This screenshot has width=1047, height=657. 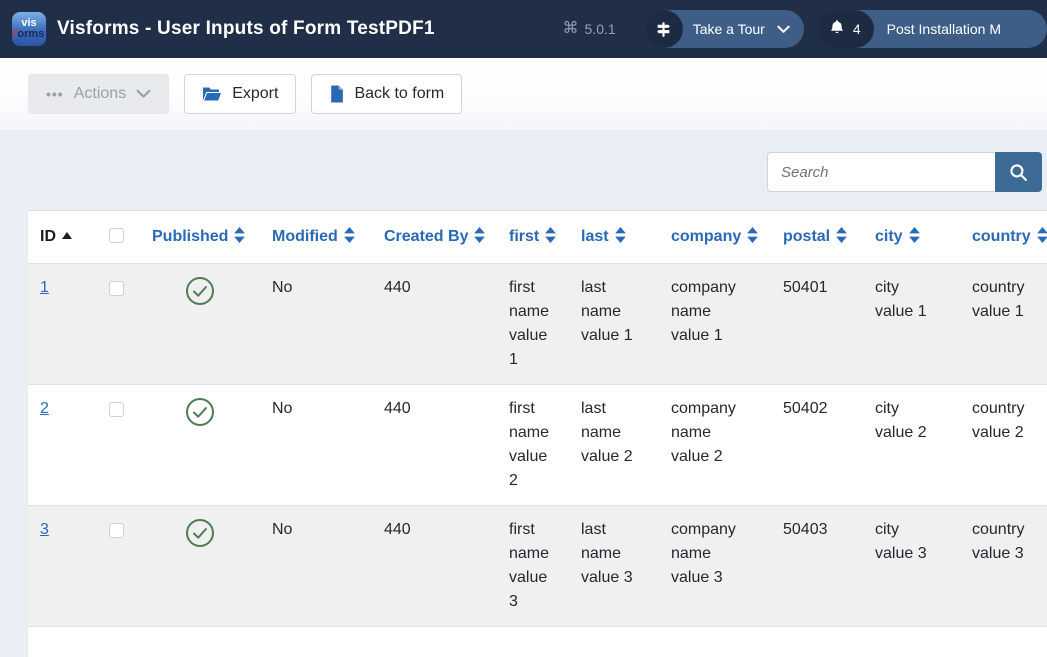 I want to click on cell-city: city value 2, so click(x=911, y=445).